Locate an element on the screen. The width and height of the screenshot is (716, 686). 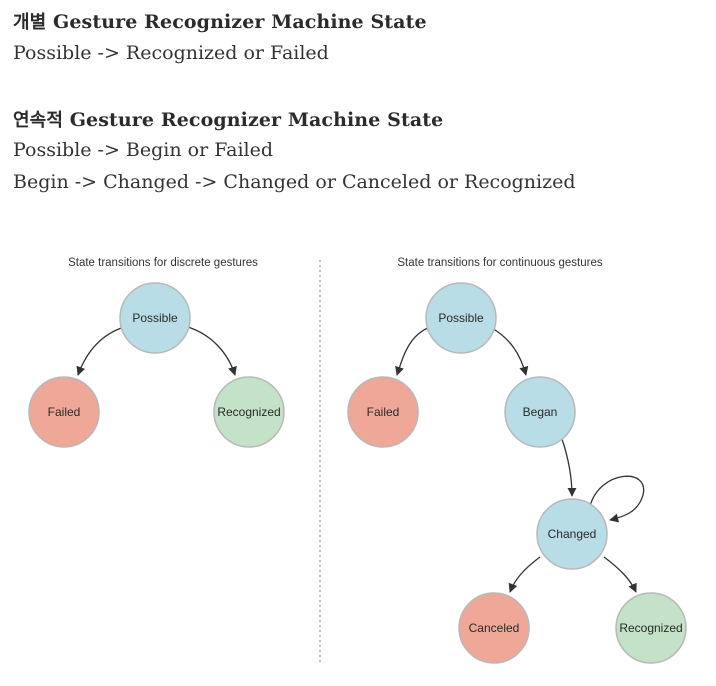
node-discrete-failed: Failed is located at coordinates (64, 412).